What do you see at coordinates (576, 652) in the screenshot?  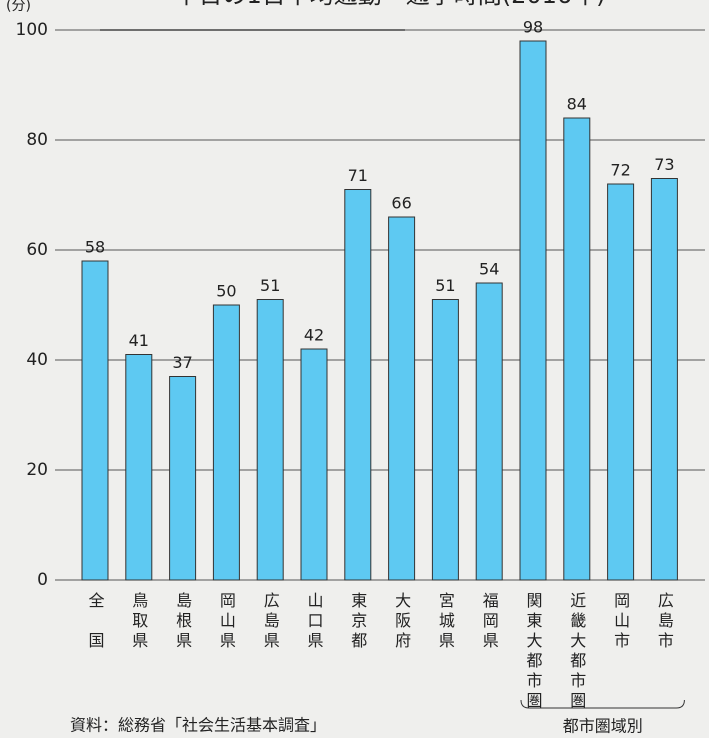 I see `x-tick-label: 近畿大都市圏` at bounding box center [576, 652].